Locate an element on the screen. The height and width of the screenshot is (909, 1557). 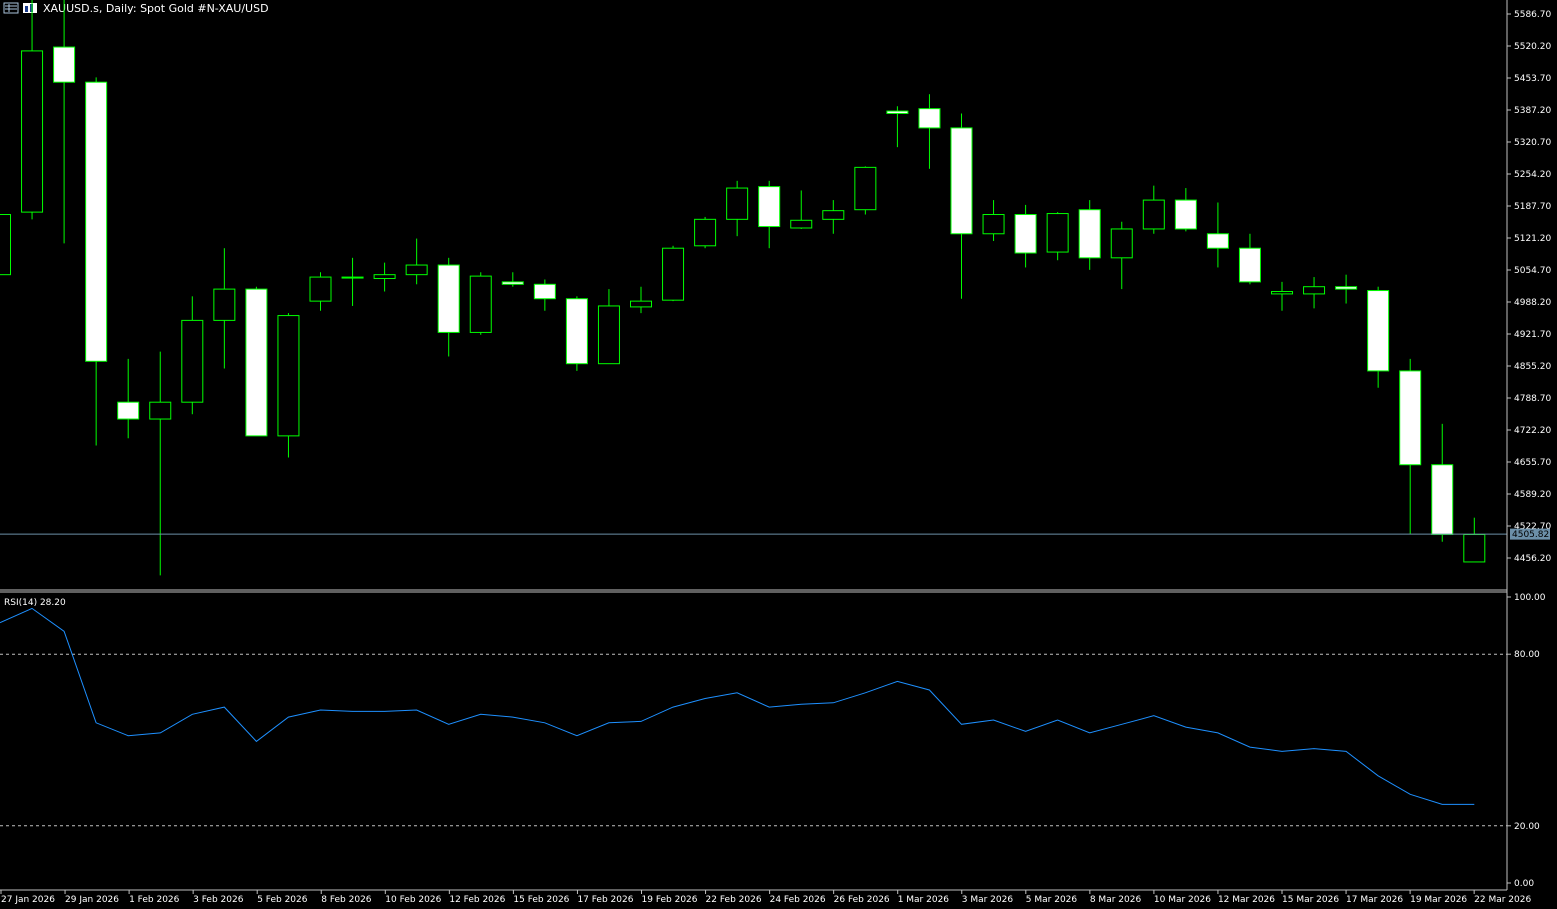
chart-type-icon is located at coordinates (30, 8).